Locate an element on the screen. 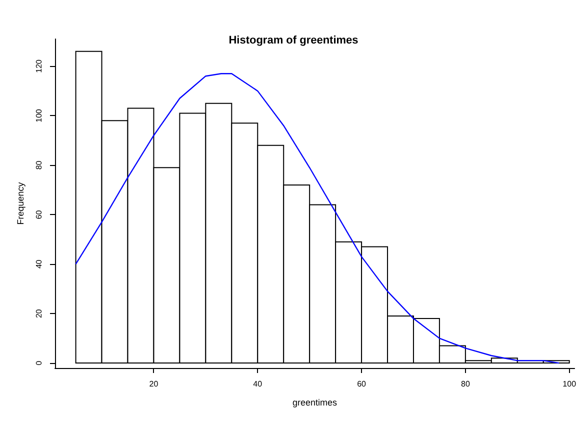 The image size is (587, 426). x-axis-title: greentimes is located at coordinates (315, 403).